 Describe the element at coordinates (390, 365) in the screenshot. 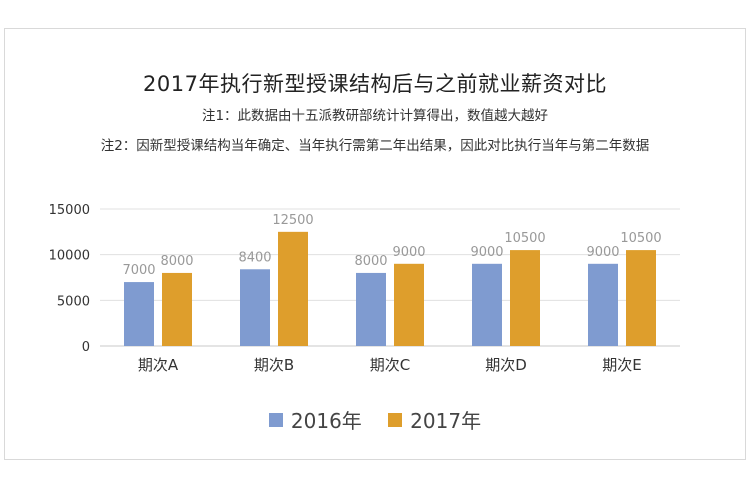

I see `x-tick-label: 期次C` at that location.